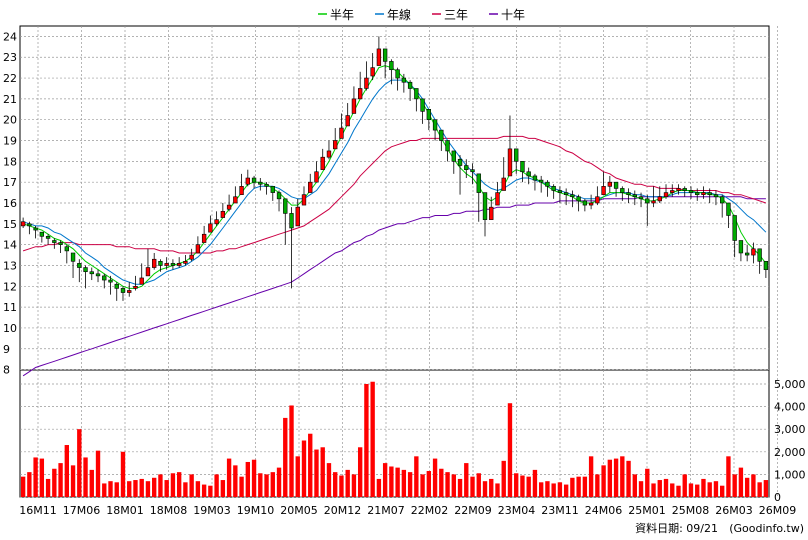 This screenshot has width=808, height=540. What do you see at coordinates (560, 510) in the screenshot?
I see `time-tick-label: 23M11` at bounding box center [560, 510].